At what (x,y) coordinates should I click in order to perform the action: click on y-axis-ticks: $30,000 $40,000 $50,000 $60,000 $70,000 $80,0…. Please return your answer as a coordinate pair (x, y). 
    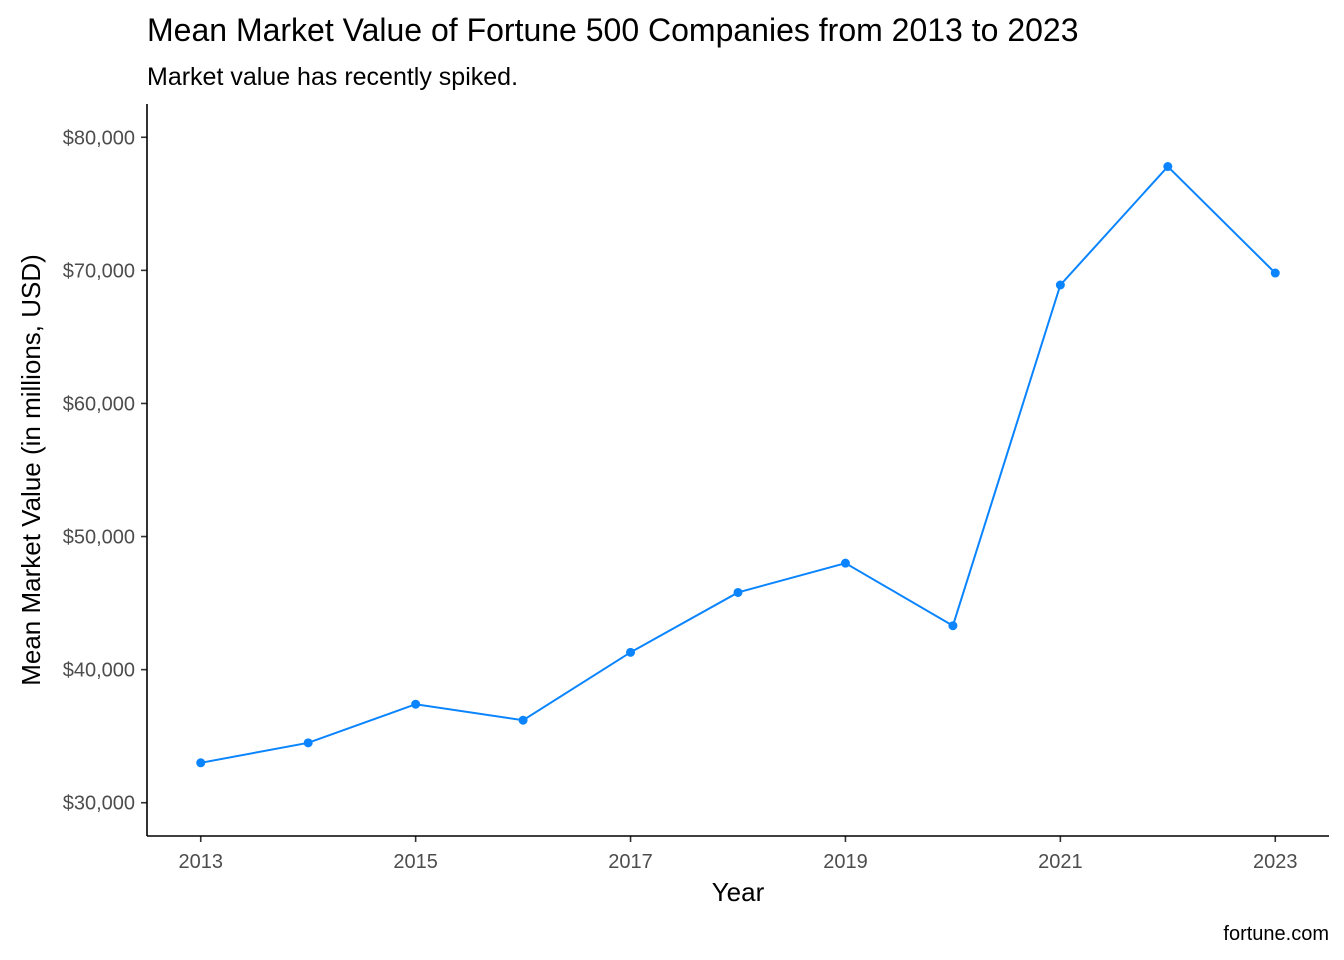
    Looking at the image, I should click on (105, 471).